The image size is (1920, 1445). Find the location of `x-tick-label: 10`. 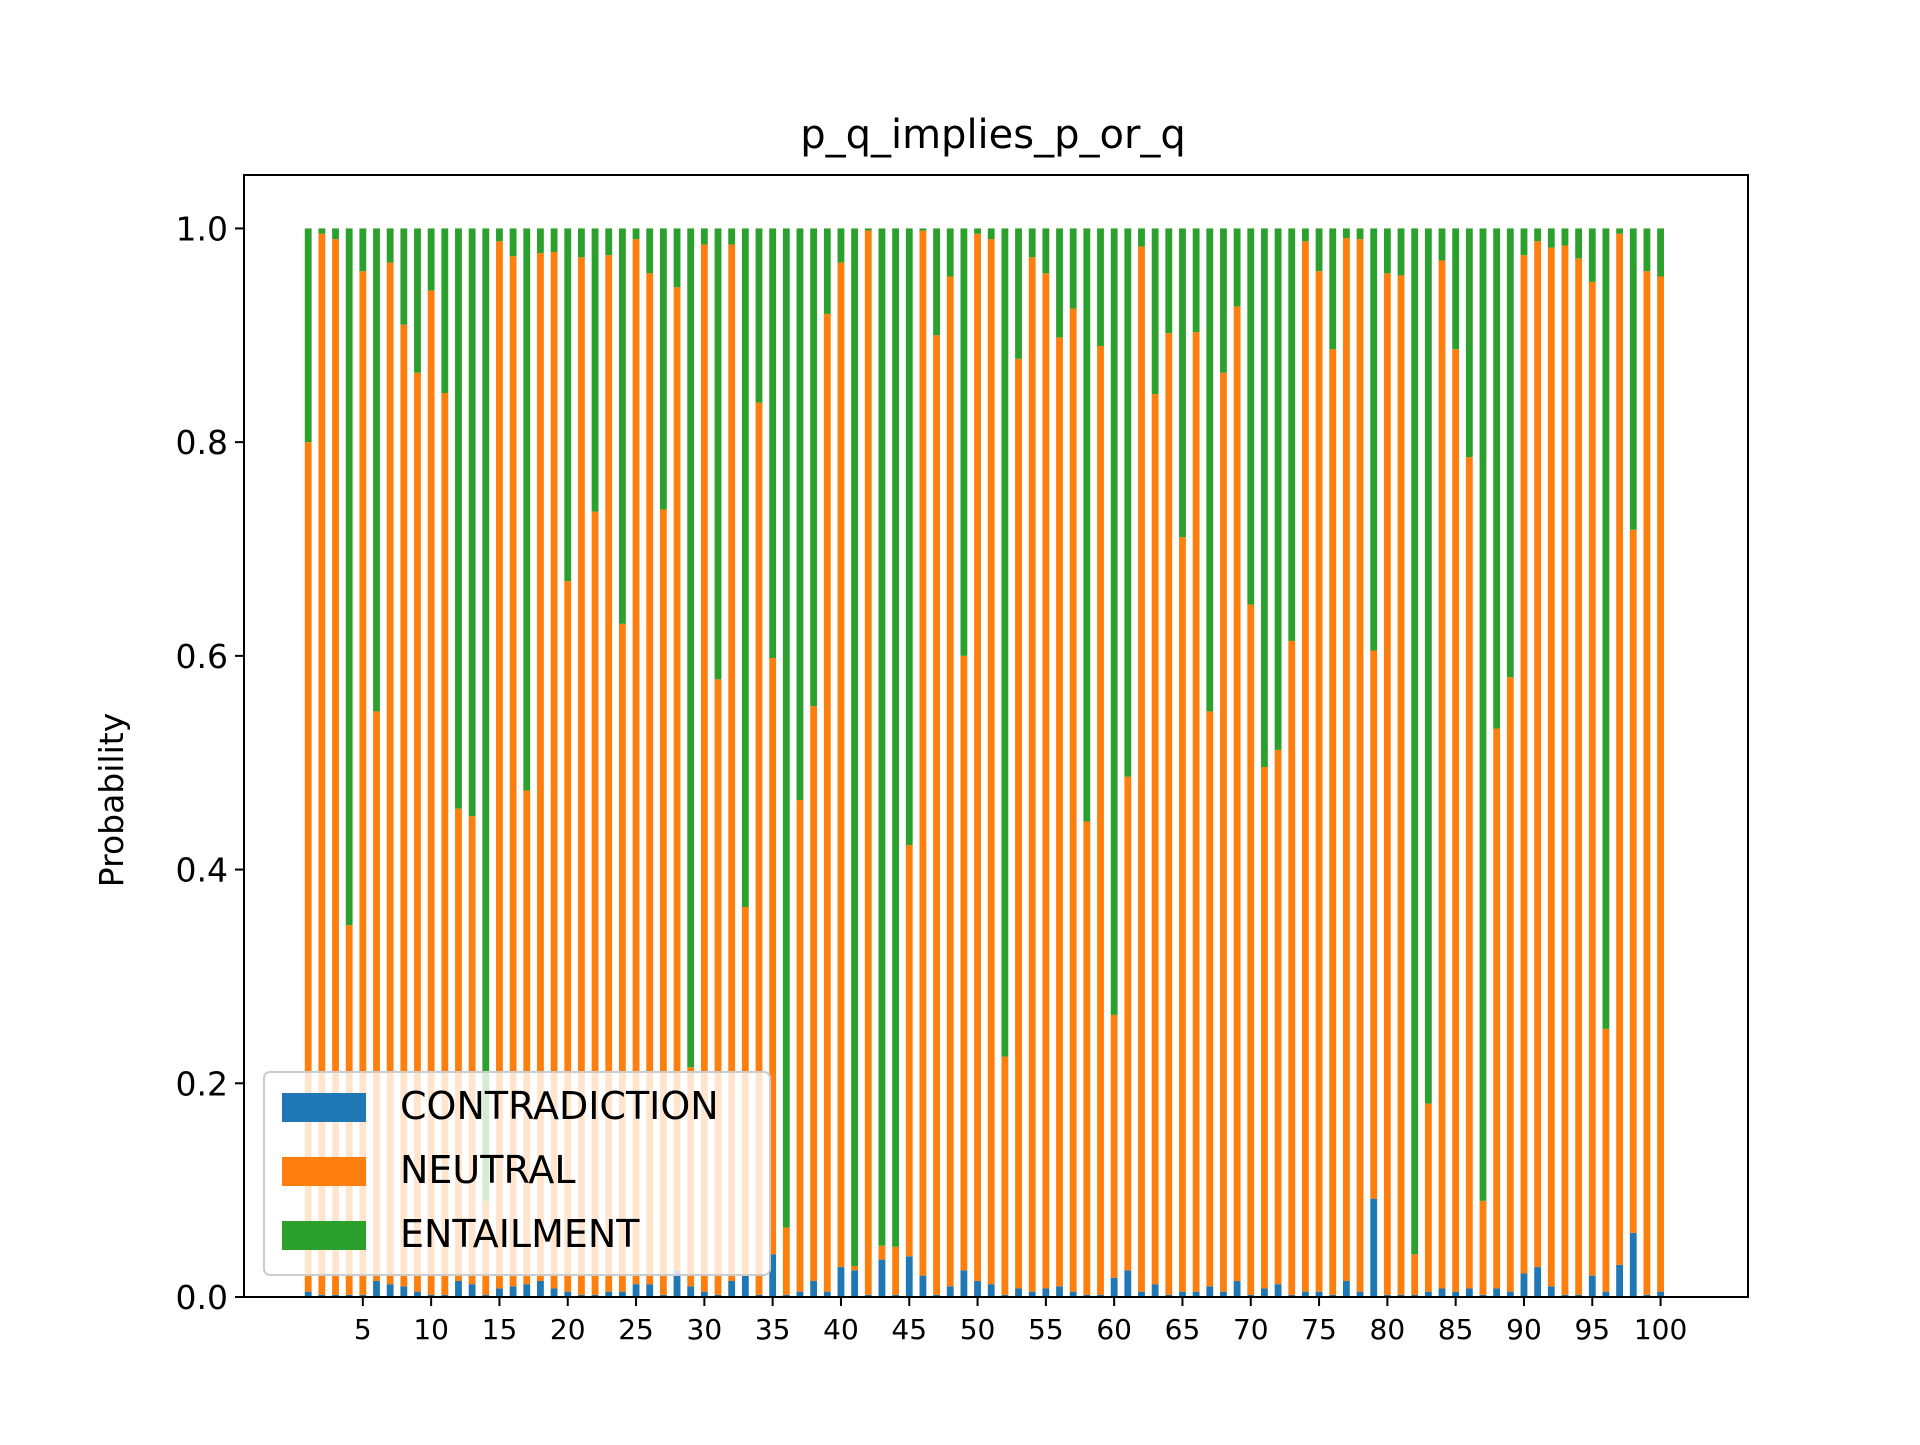

x-tick-label: 10 is located at coordinates (431, 1329).